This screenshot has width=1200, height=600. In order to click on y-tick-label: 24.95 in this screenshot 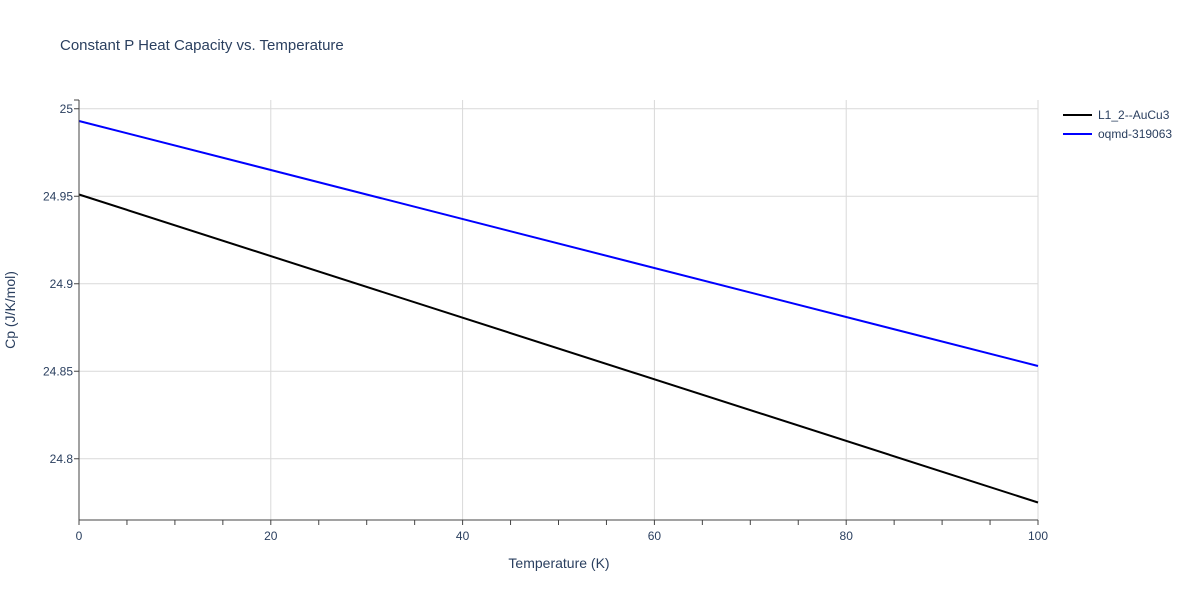, I will do `click(58, 196)`.